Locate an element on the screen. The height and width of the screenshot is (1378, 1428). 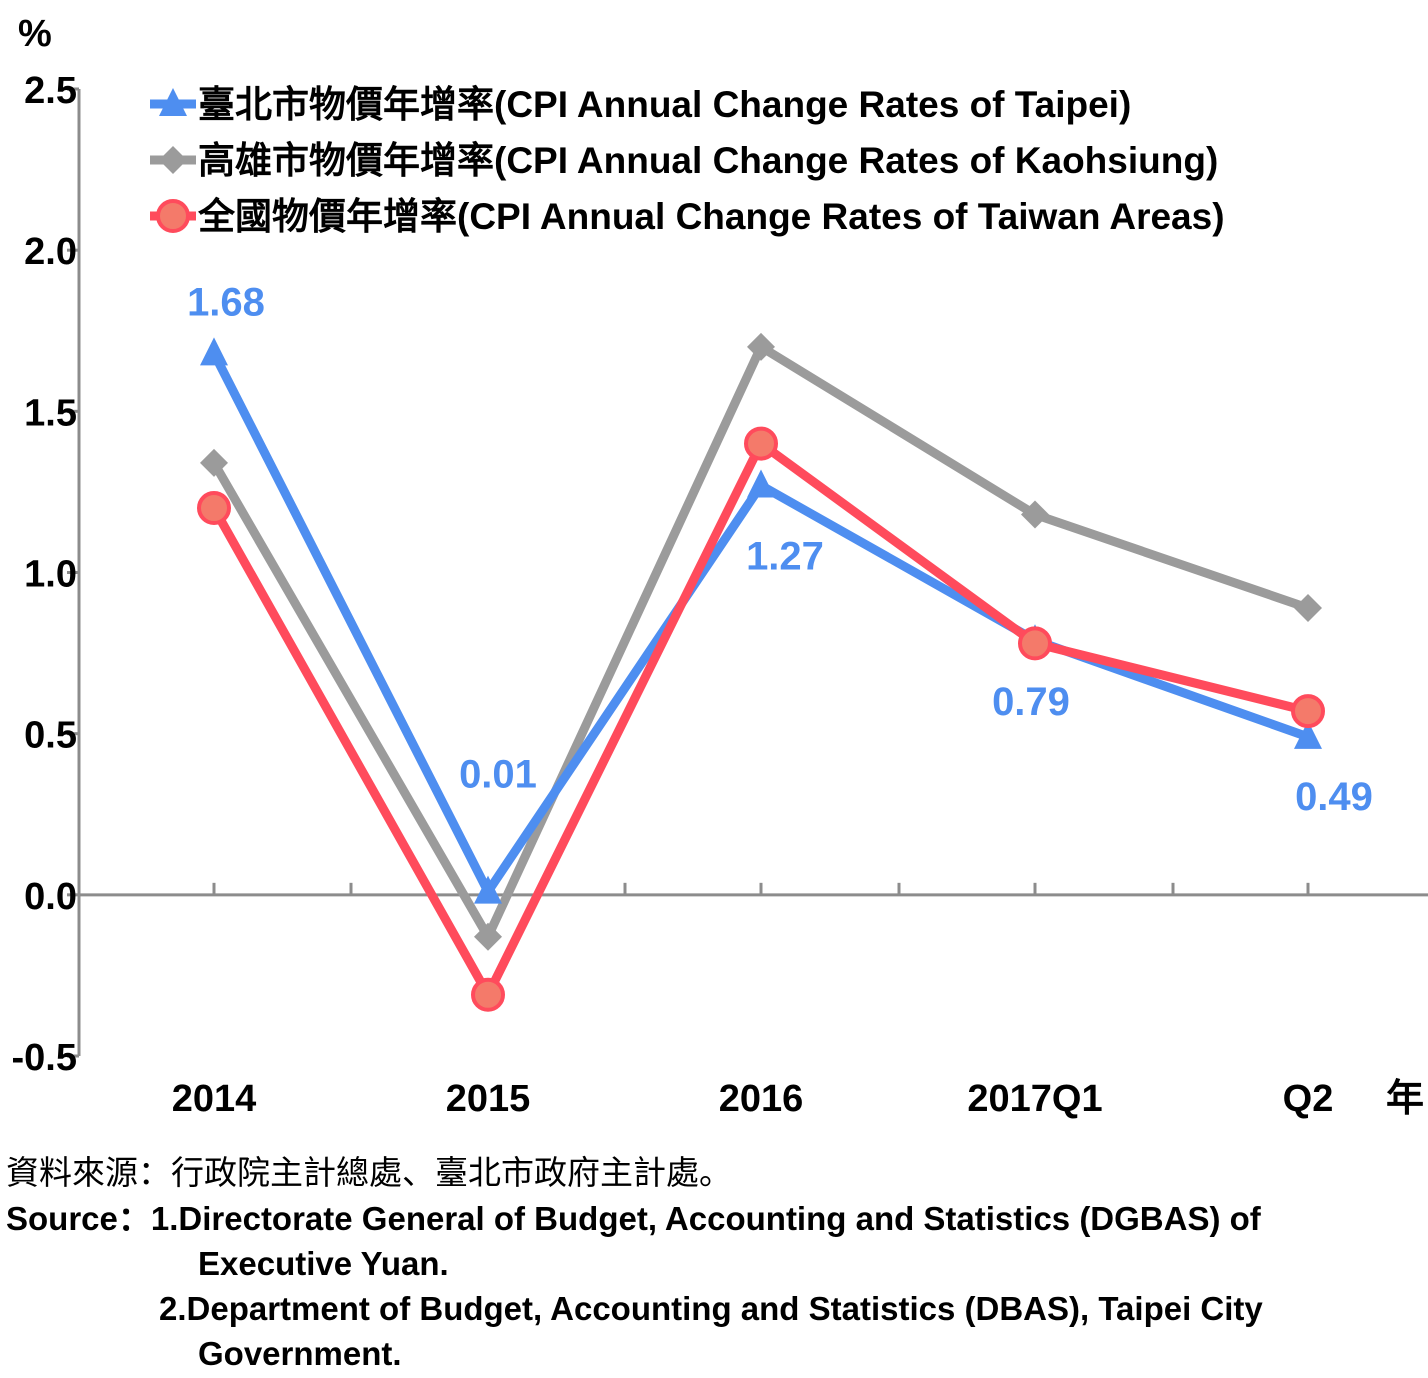
y-tick-label: 1.0 is located at coordinates (50, 575).